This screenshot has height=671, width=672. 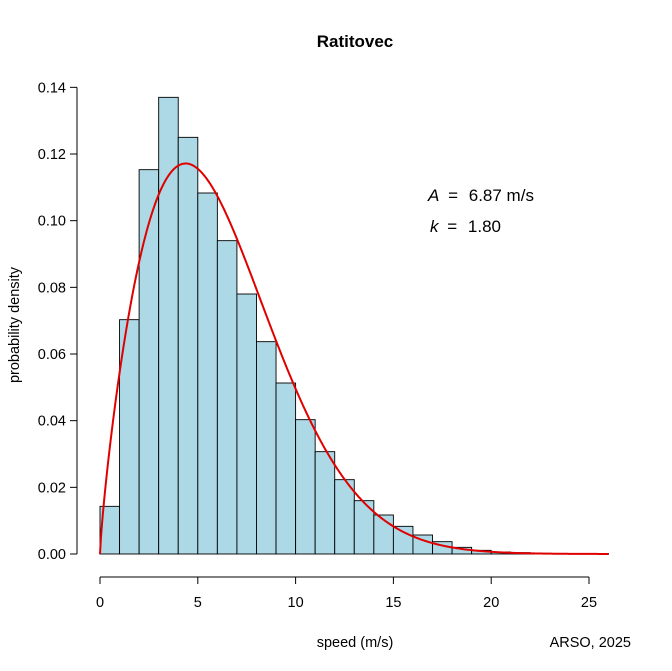 What do you see at coordinates (52, 555) in the screenshot?
I see `y-tick-label: 0.00` at bounding box center [52, 555].